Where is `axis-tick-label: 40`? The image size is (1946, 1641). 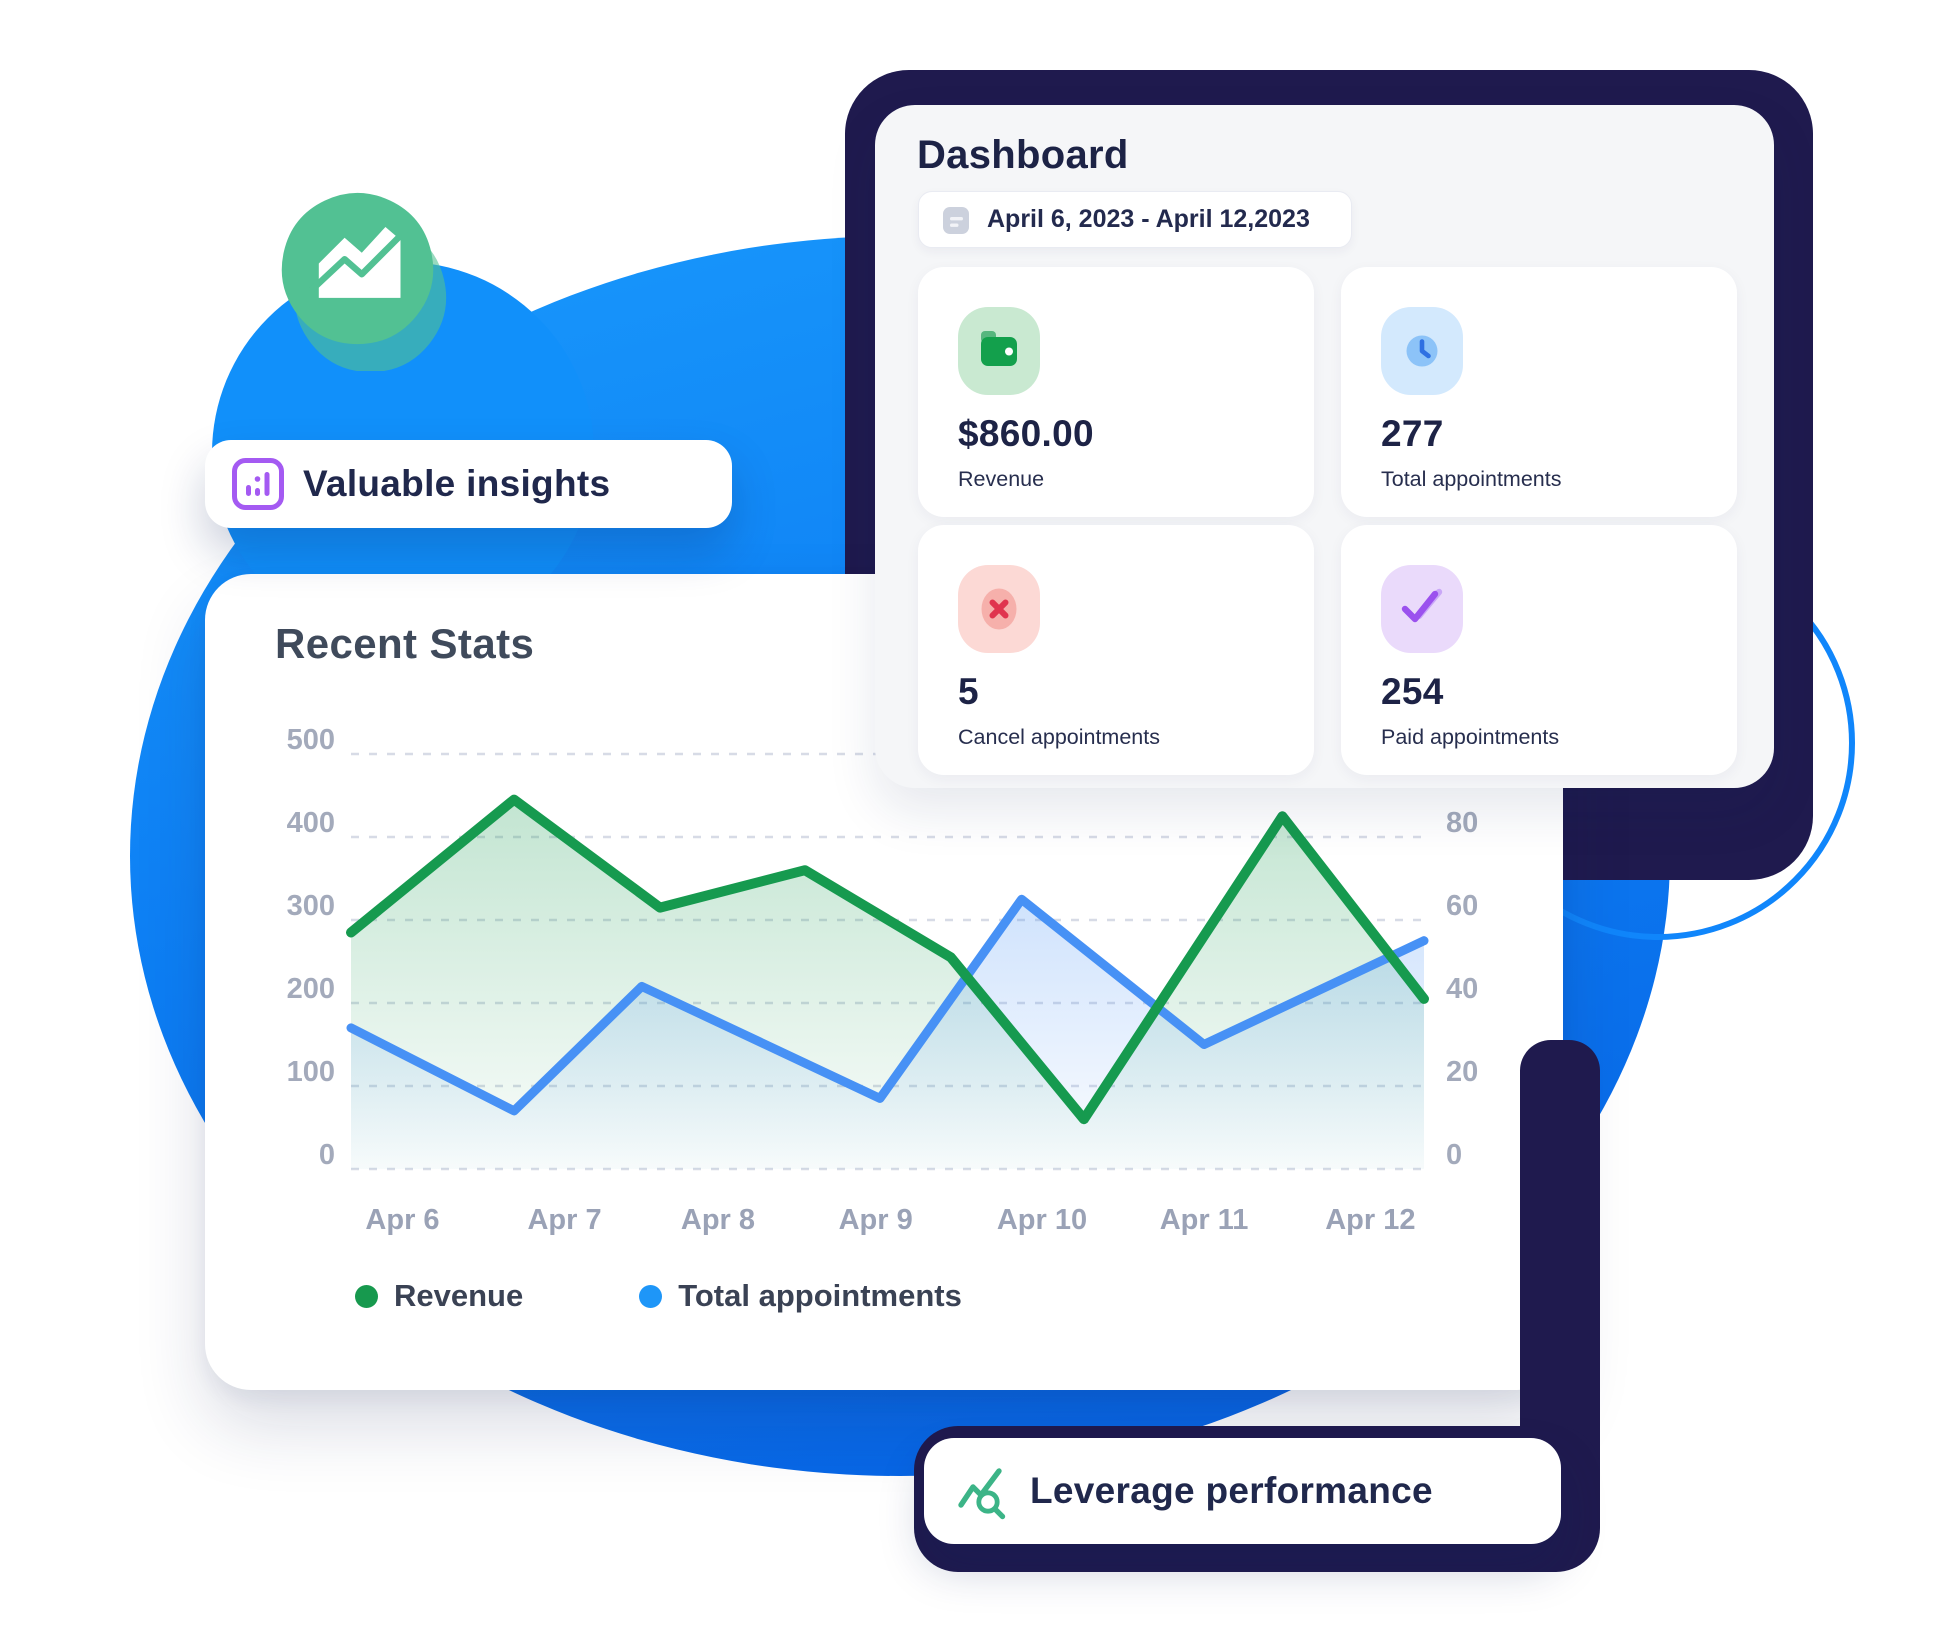
axis-tick-label: 40 is located at coordinates (1462, 989).